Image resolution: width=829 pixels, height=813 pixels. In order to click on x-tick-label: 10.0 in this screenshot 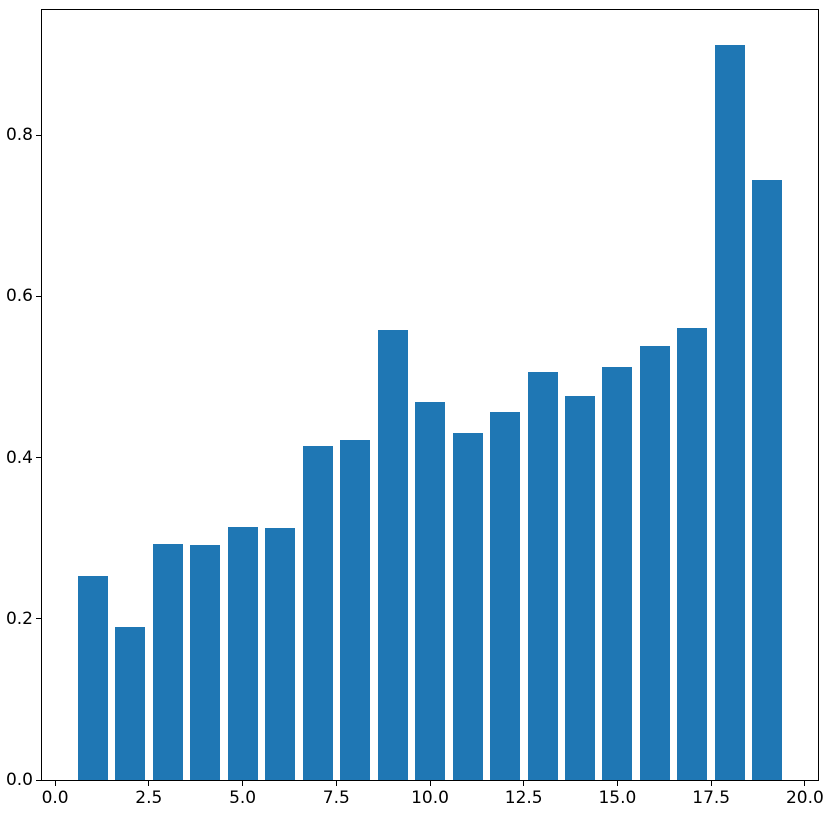, I will do `click(430, 798)`.